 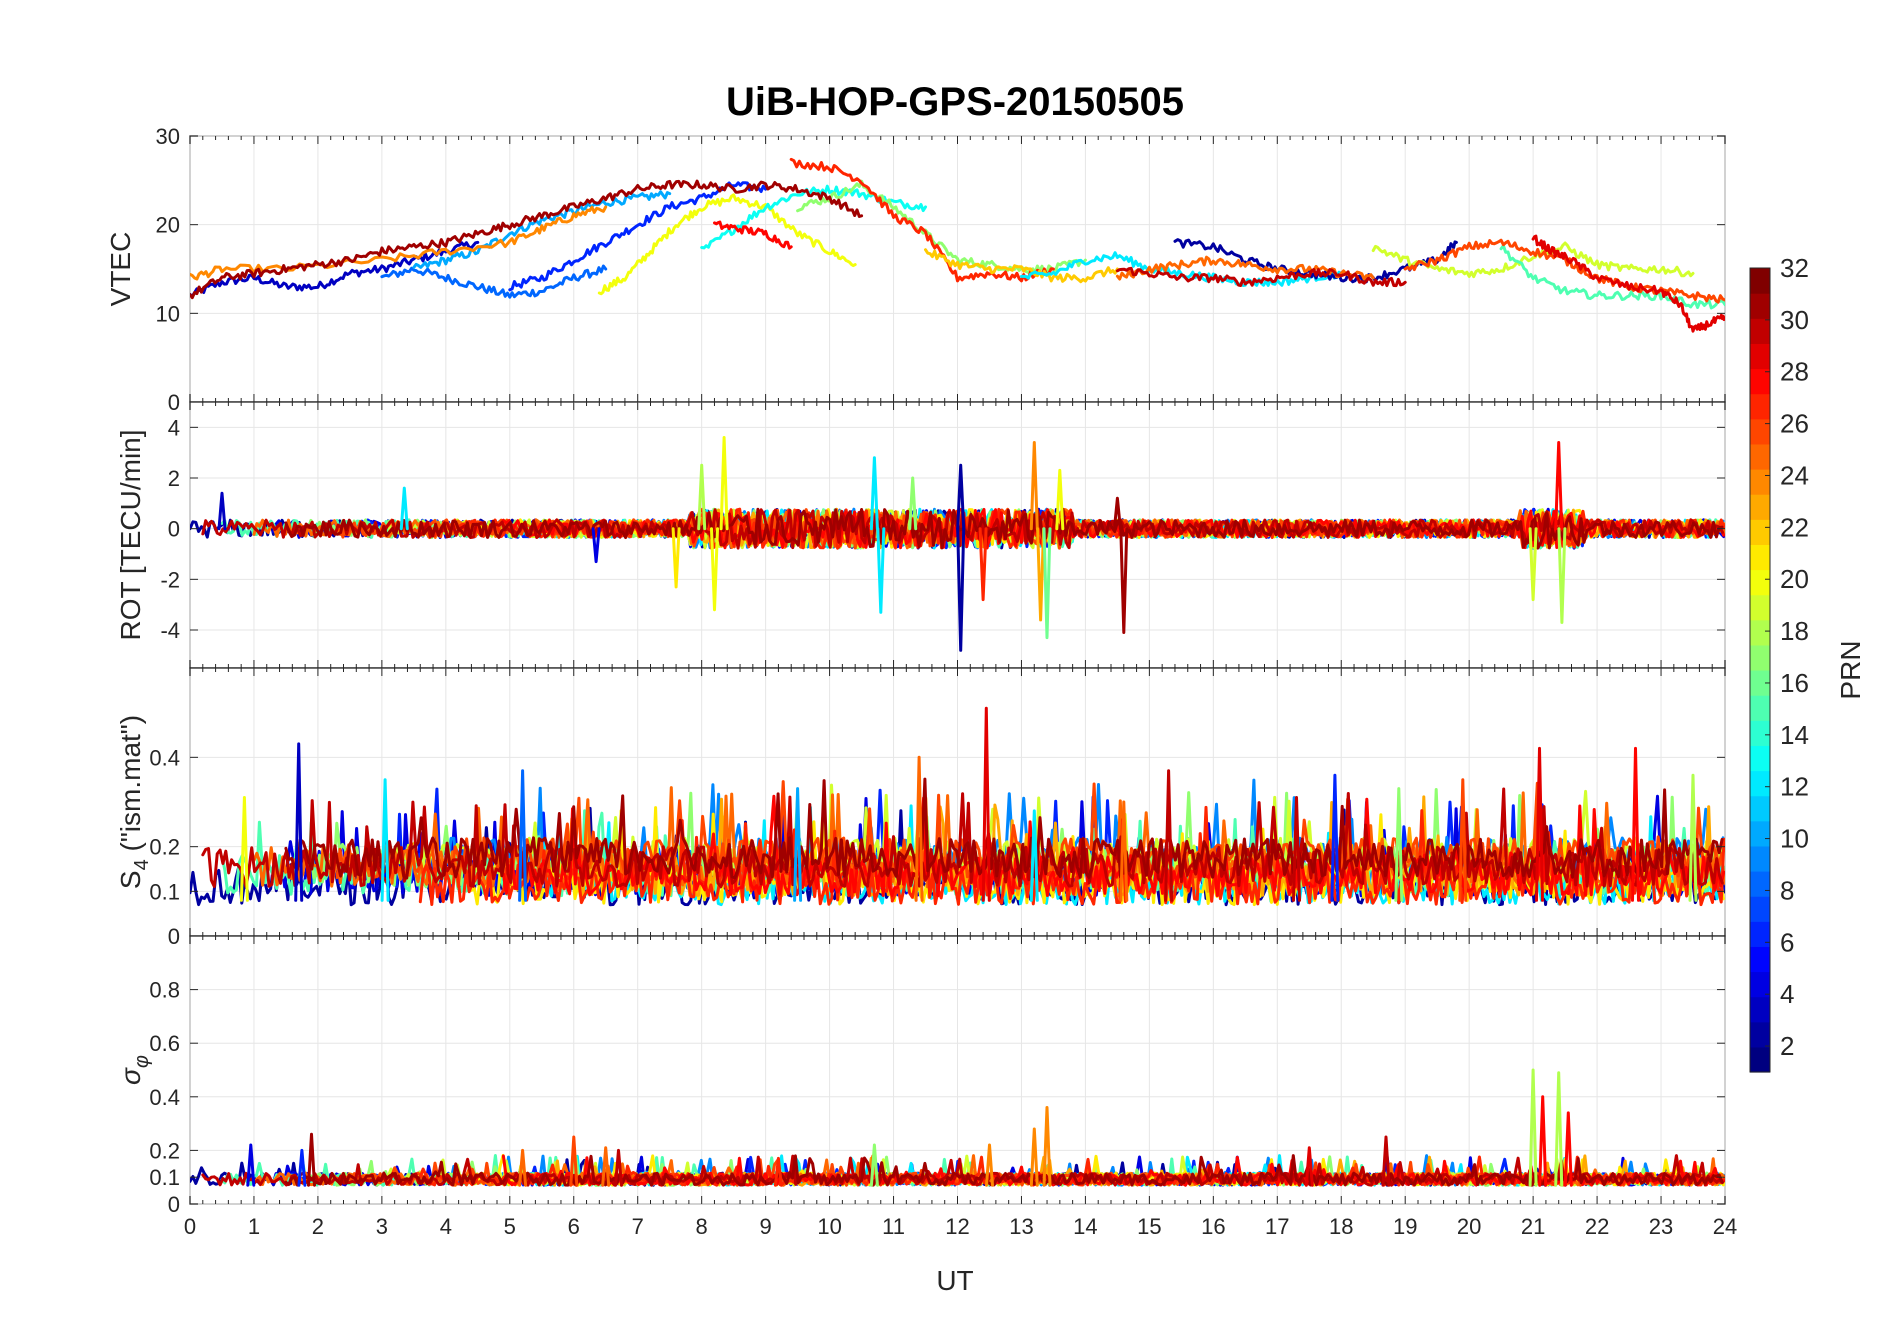 What do you see at coordinates (1213, 1226) in the screenshot?
I see `x-tick-label: 16` at bounding box center [1213, 1226].